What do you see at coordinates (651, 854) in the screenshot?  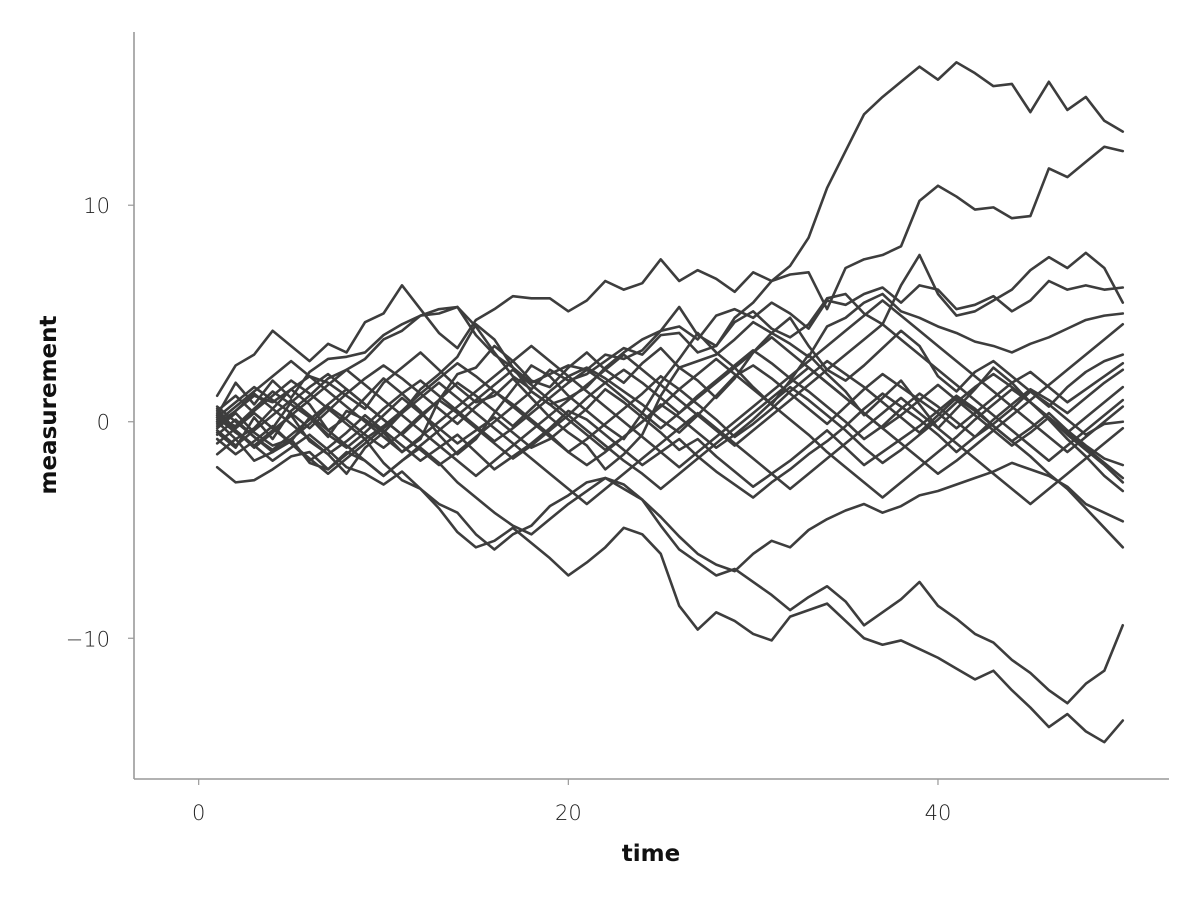 I see `x-axis-title: time` at bounding box center [651, 854].